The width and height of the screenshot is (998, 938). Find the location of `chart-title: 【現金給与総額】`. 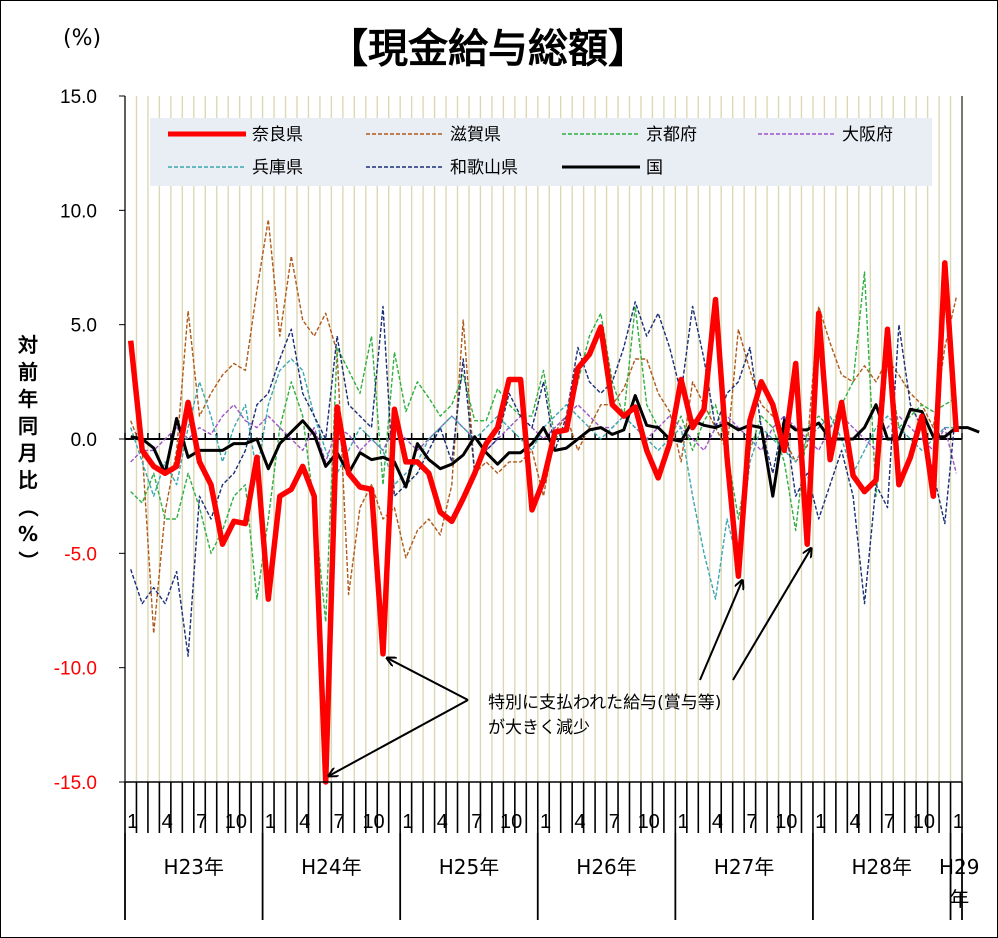

chart-title: 【現金給与総額】 is located at coordinates (488, 49).